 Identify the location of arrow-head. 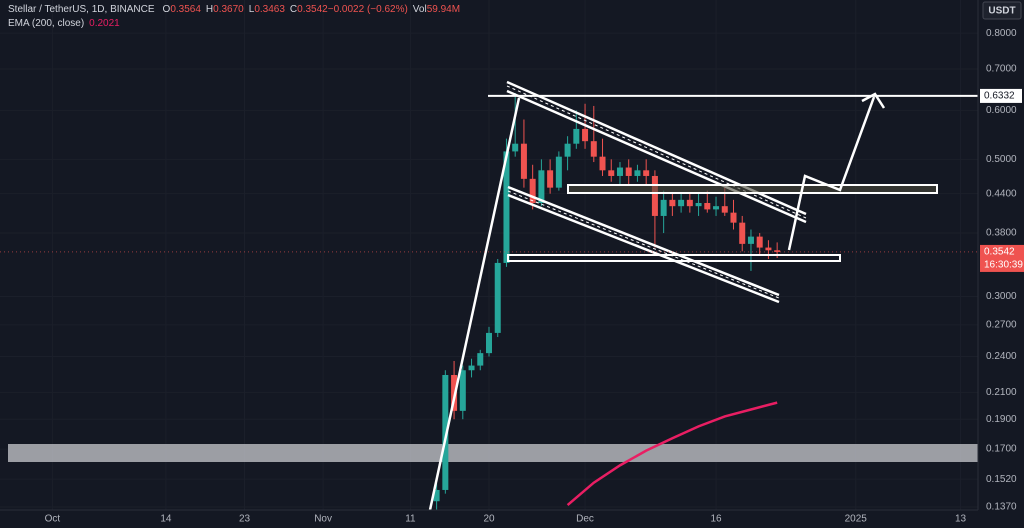
(873, 100).